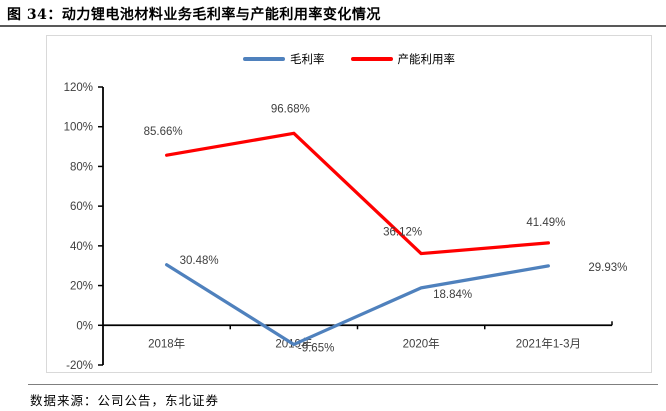 Image resolution: width=666 pixels, height=411 pixels. Describe the element at coordinates (357, 305) in the screenshot. I see `series-gross-margin-line` at that location.